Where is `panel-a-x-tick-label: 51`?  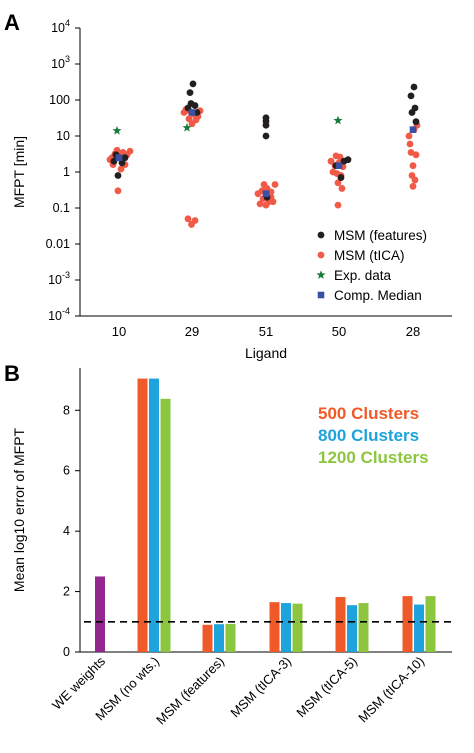 panel-a-x-tick-label: 51 is located at coordinates (266, 331).